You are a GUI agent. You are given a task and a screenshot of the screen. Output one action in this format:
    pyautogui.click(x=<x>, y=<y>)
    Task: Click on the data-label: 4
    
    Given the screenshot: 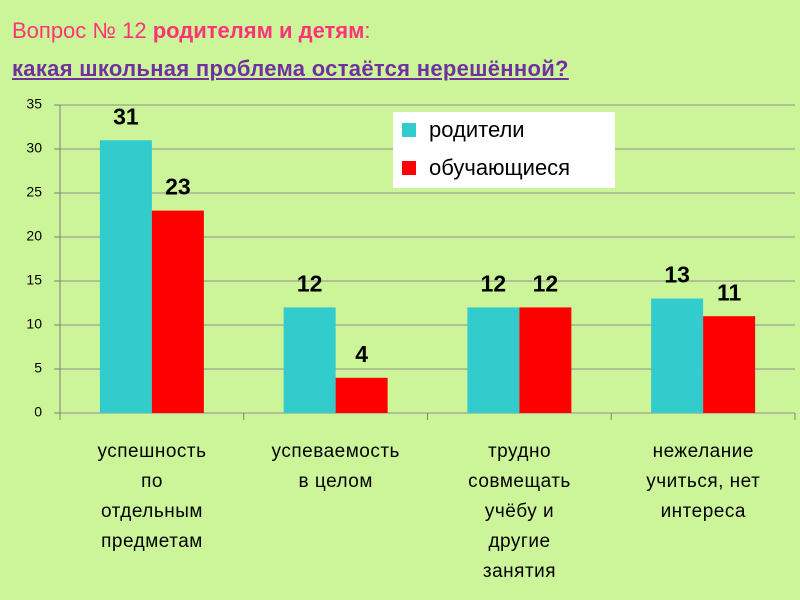 What is the action you would take?
    pyautogui.click(x=361, y=354)
    